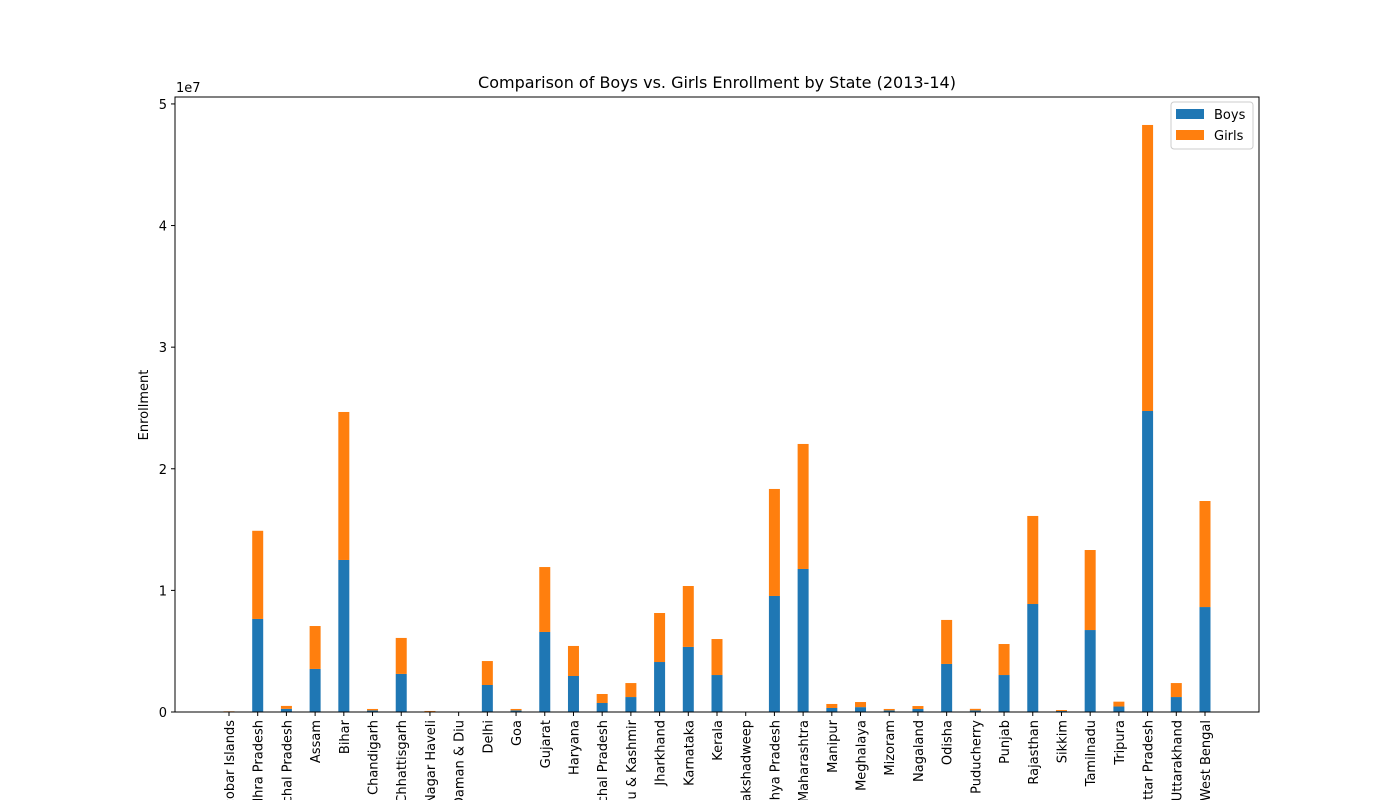 The image size is (1400, 800). Describe the element at coordinates (775, 760) in the screenshot. I see `x-tick-label: Madhya Pradesh` at that location.